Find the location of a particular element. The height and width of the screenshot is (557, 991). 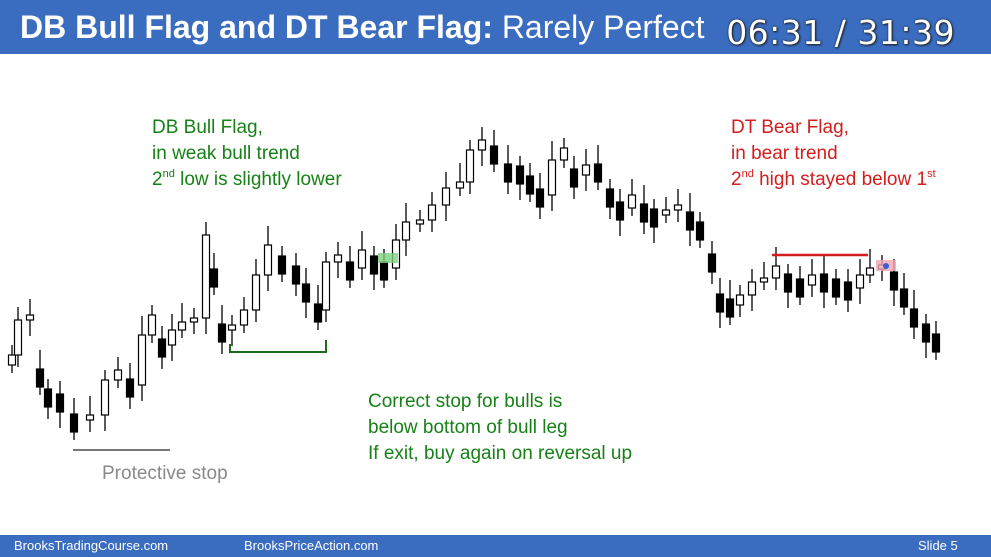

protective-stop-label: Protective stop is located at coordinates (165, 473).